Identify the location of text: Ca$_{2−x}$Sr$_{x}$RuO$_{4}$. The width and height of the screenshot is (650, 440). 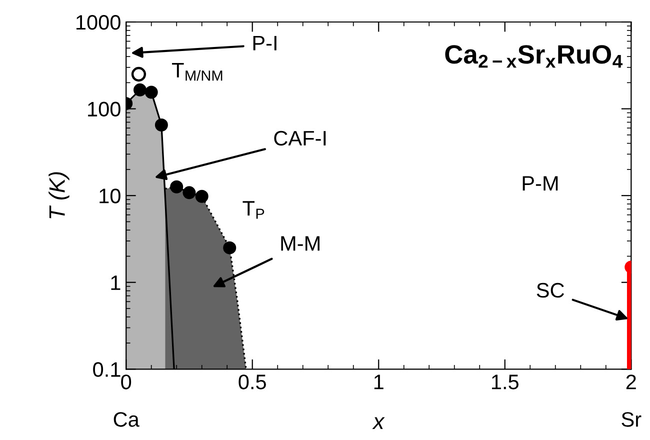
(534, 56).